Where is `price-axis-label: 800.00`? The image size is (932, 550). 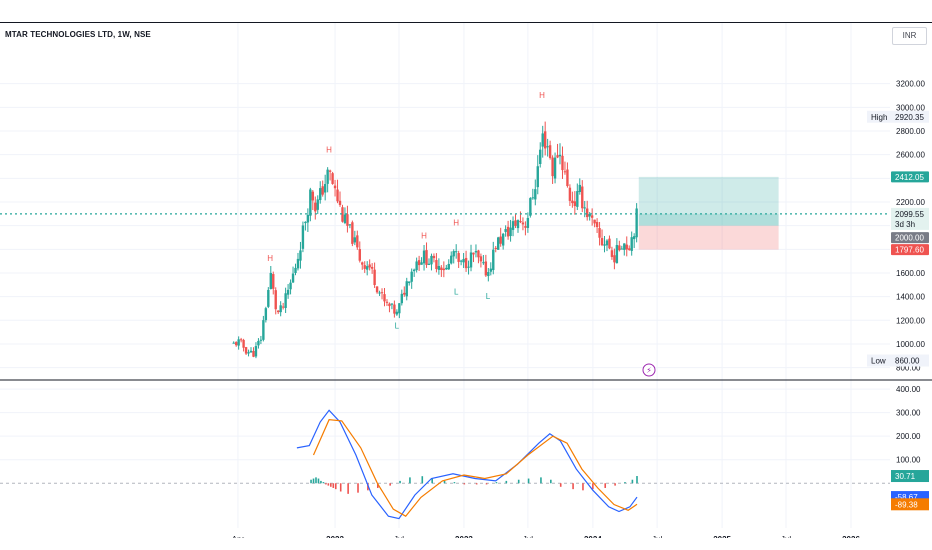 price-axis-label: 800.00 is located at coordinates (908, 368).